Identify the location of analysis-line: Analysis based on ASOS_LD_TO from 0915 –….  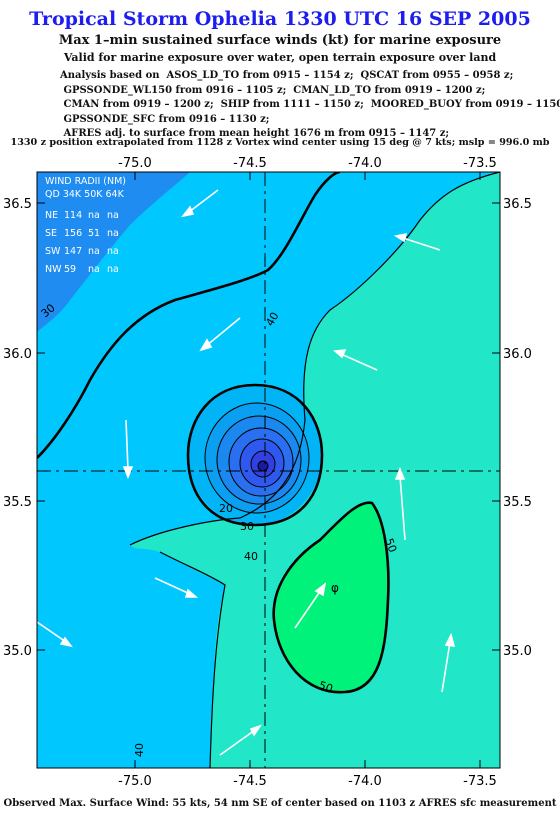
(287, 75).